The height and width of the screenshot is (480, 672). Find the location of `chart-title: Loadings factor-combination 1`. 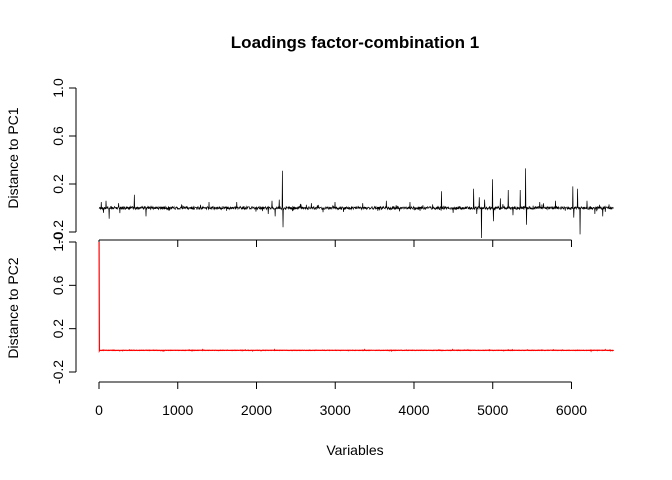

chart-title: Loadings factor-combination 1 is located at coordinates (355, 42).